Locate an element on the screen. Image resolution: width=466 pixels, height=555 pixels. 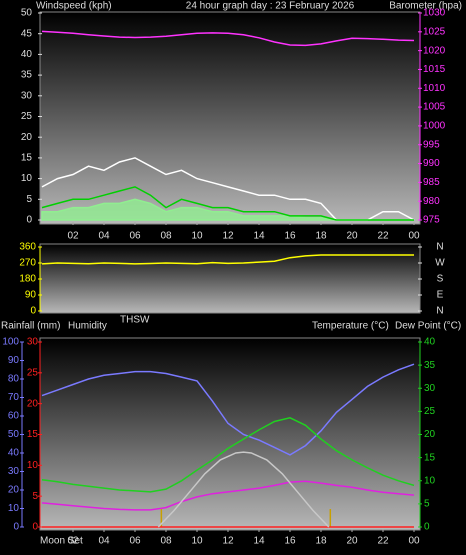
y-tick-label: 270 is located at coordinates (27, 263).